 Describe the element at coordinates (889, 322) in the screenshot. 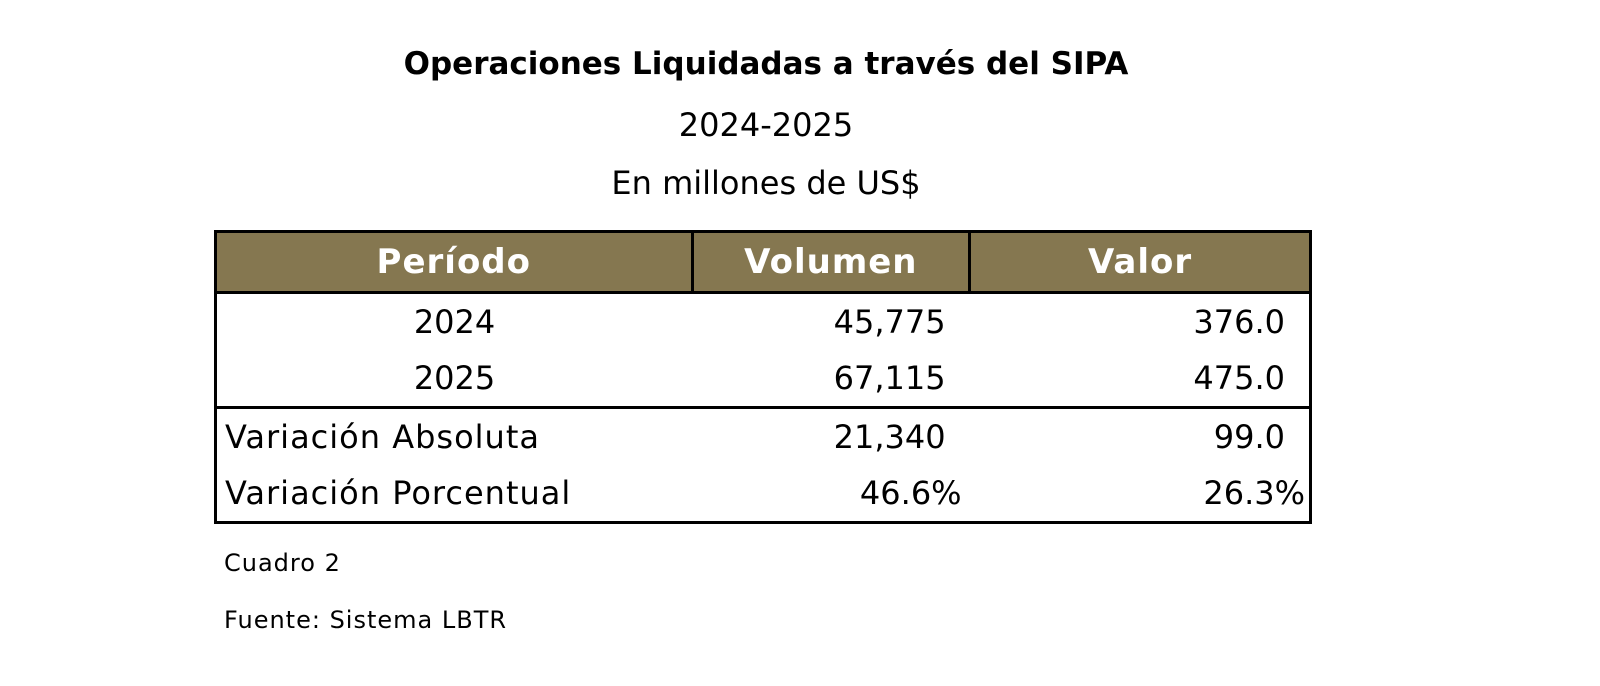

I see `volumen-cell: 45,775` at that location.